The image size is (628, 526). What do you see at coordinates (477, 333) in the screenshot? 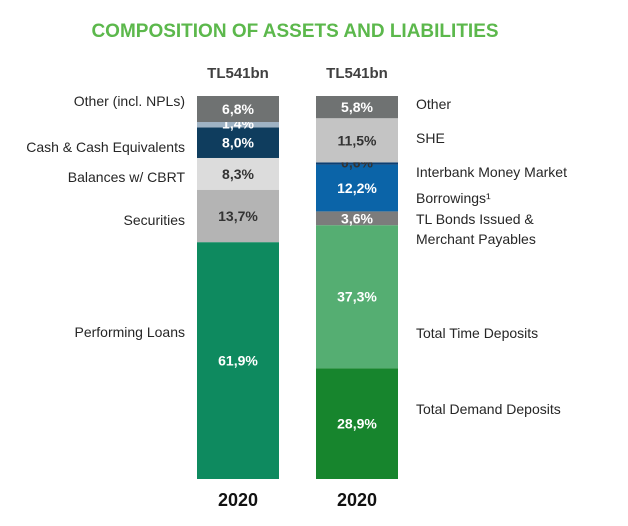
I see `liabilities-category-label-1: Total Time Deposits` at bounding box center [477, 333].